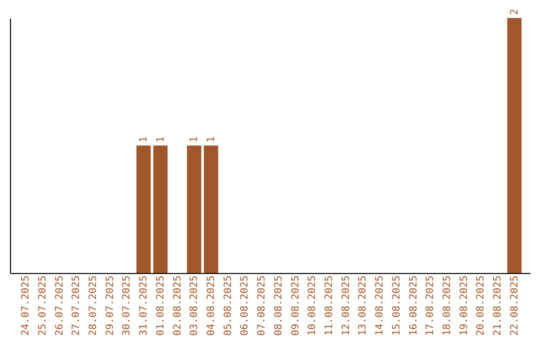 The image size is (540, 340). What do you see at coordinates (363, 306) in the screenshot?
I see `x-tick-label: 13.08.2025` at bounding box center [363, 306].